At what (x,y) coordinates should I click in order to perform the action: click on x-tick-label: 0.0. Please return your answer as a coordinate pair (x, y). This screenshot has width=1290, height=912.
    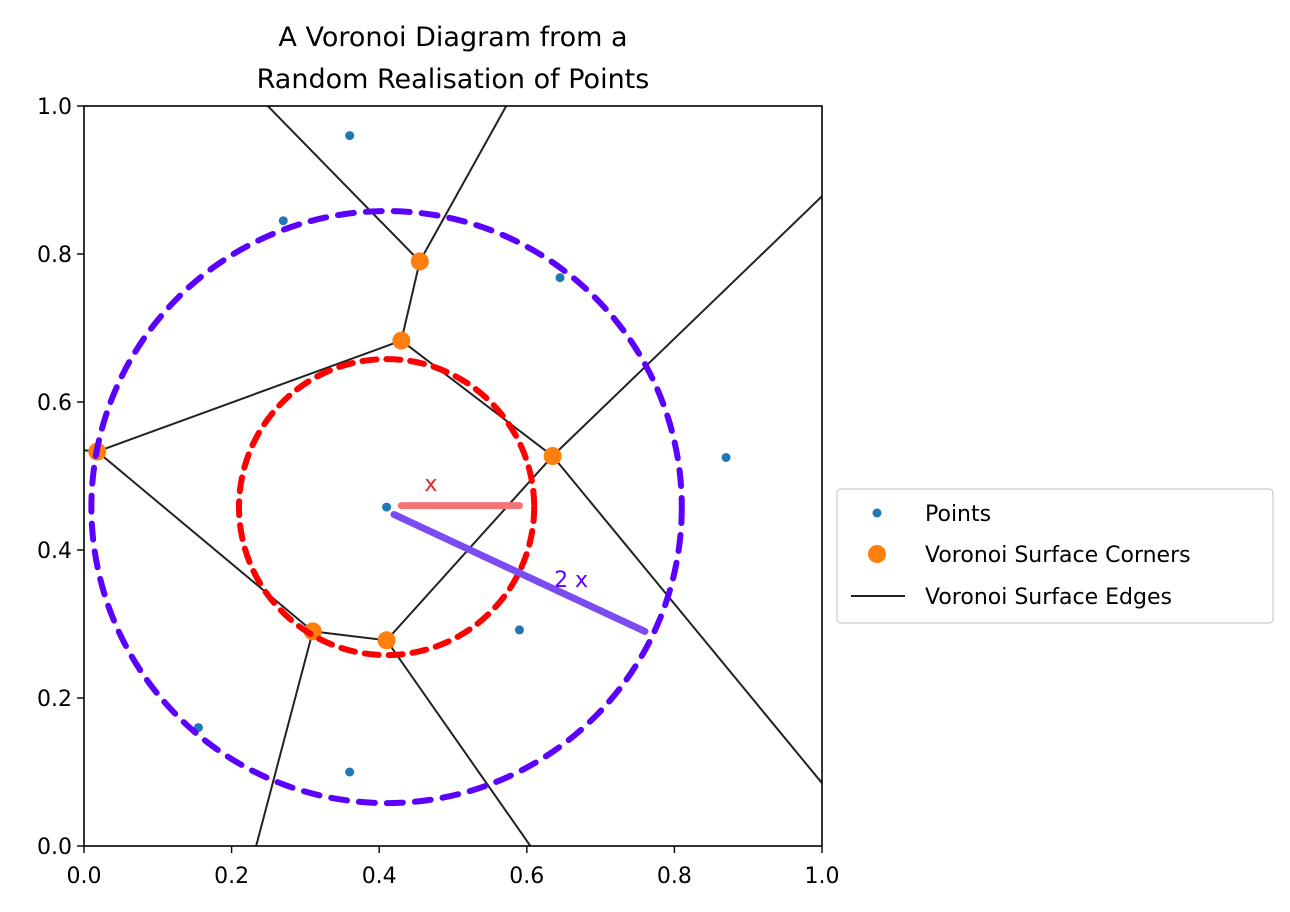
    Looking at the image, I should click on (84, 876).